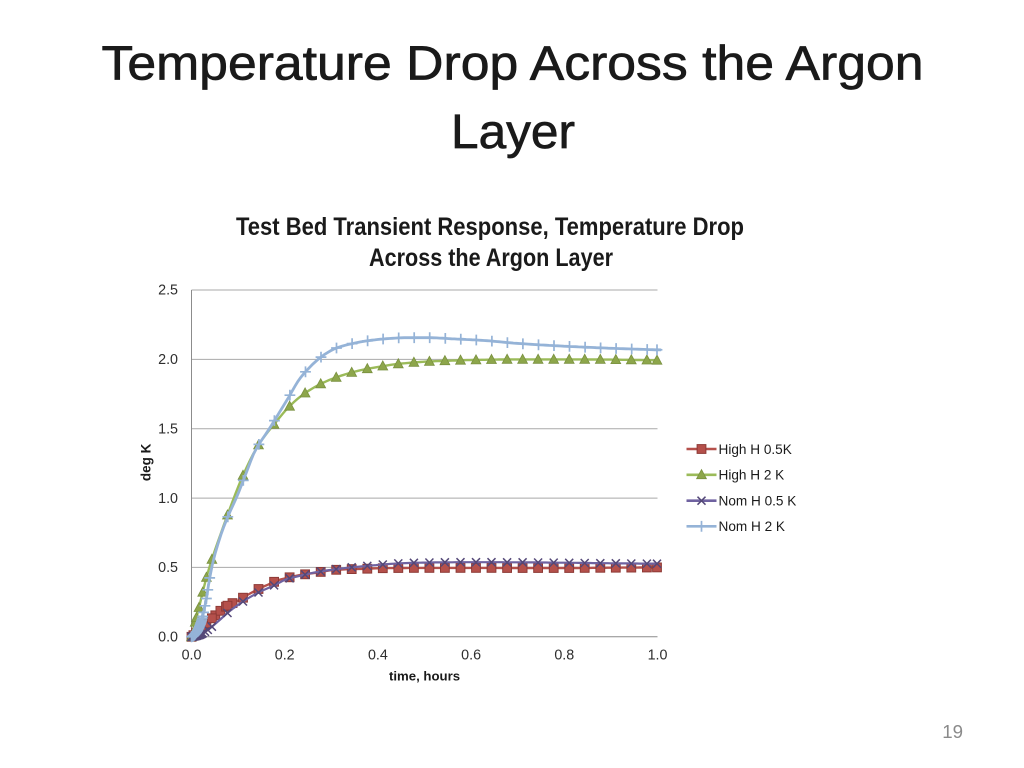  What do you see at coordinates (168, 568) in the screenshot?
I see `svg-text: 0.5` at bounding box center [168, 568].